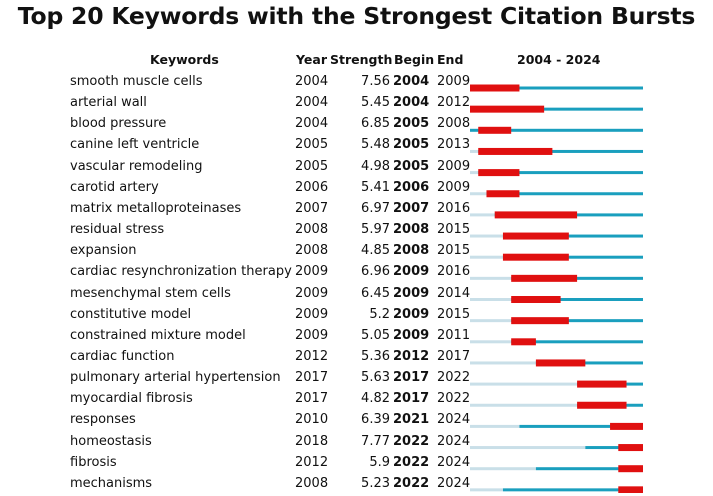  Describe the element at coordinates (312, 166) in the screenshot. I see `year-value: 2005` at that location.